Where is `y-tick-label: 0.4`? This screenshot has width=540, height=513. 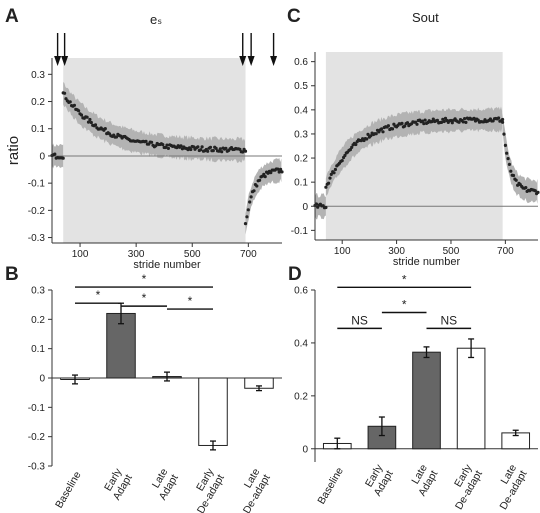 y-tick-label: 0.4 is located at coordinates (301, 343).